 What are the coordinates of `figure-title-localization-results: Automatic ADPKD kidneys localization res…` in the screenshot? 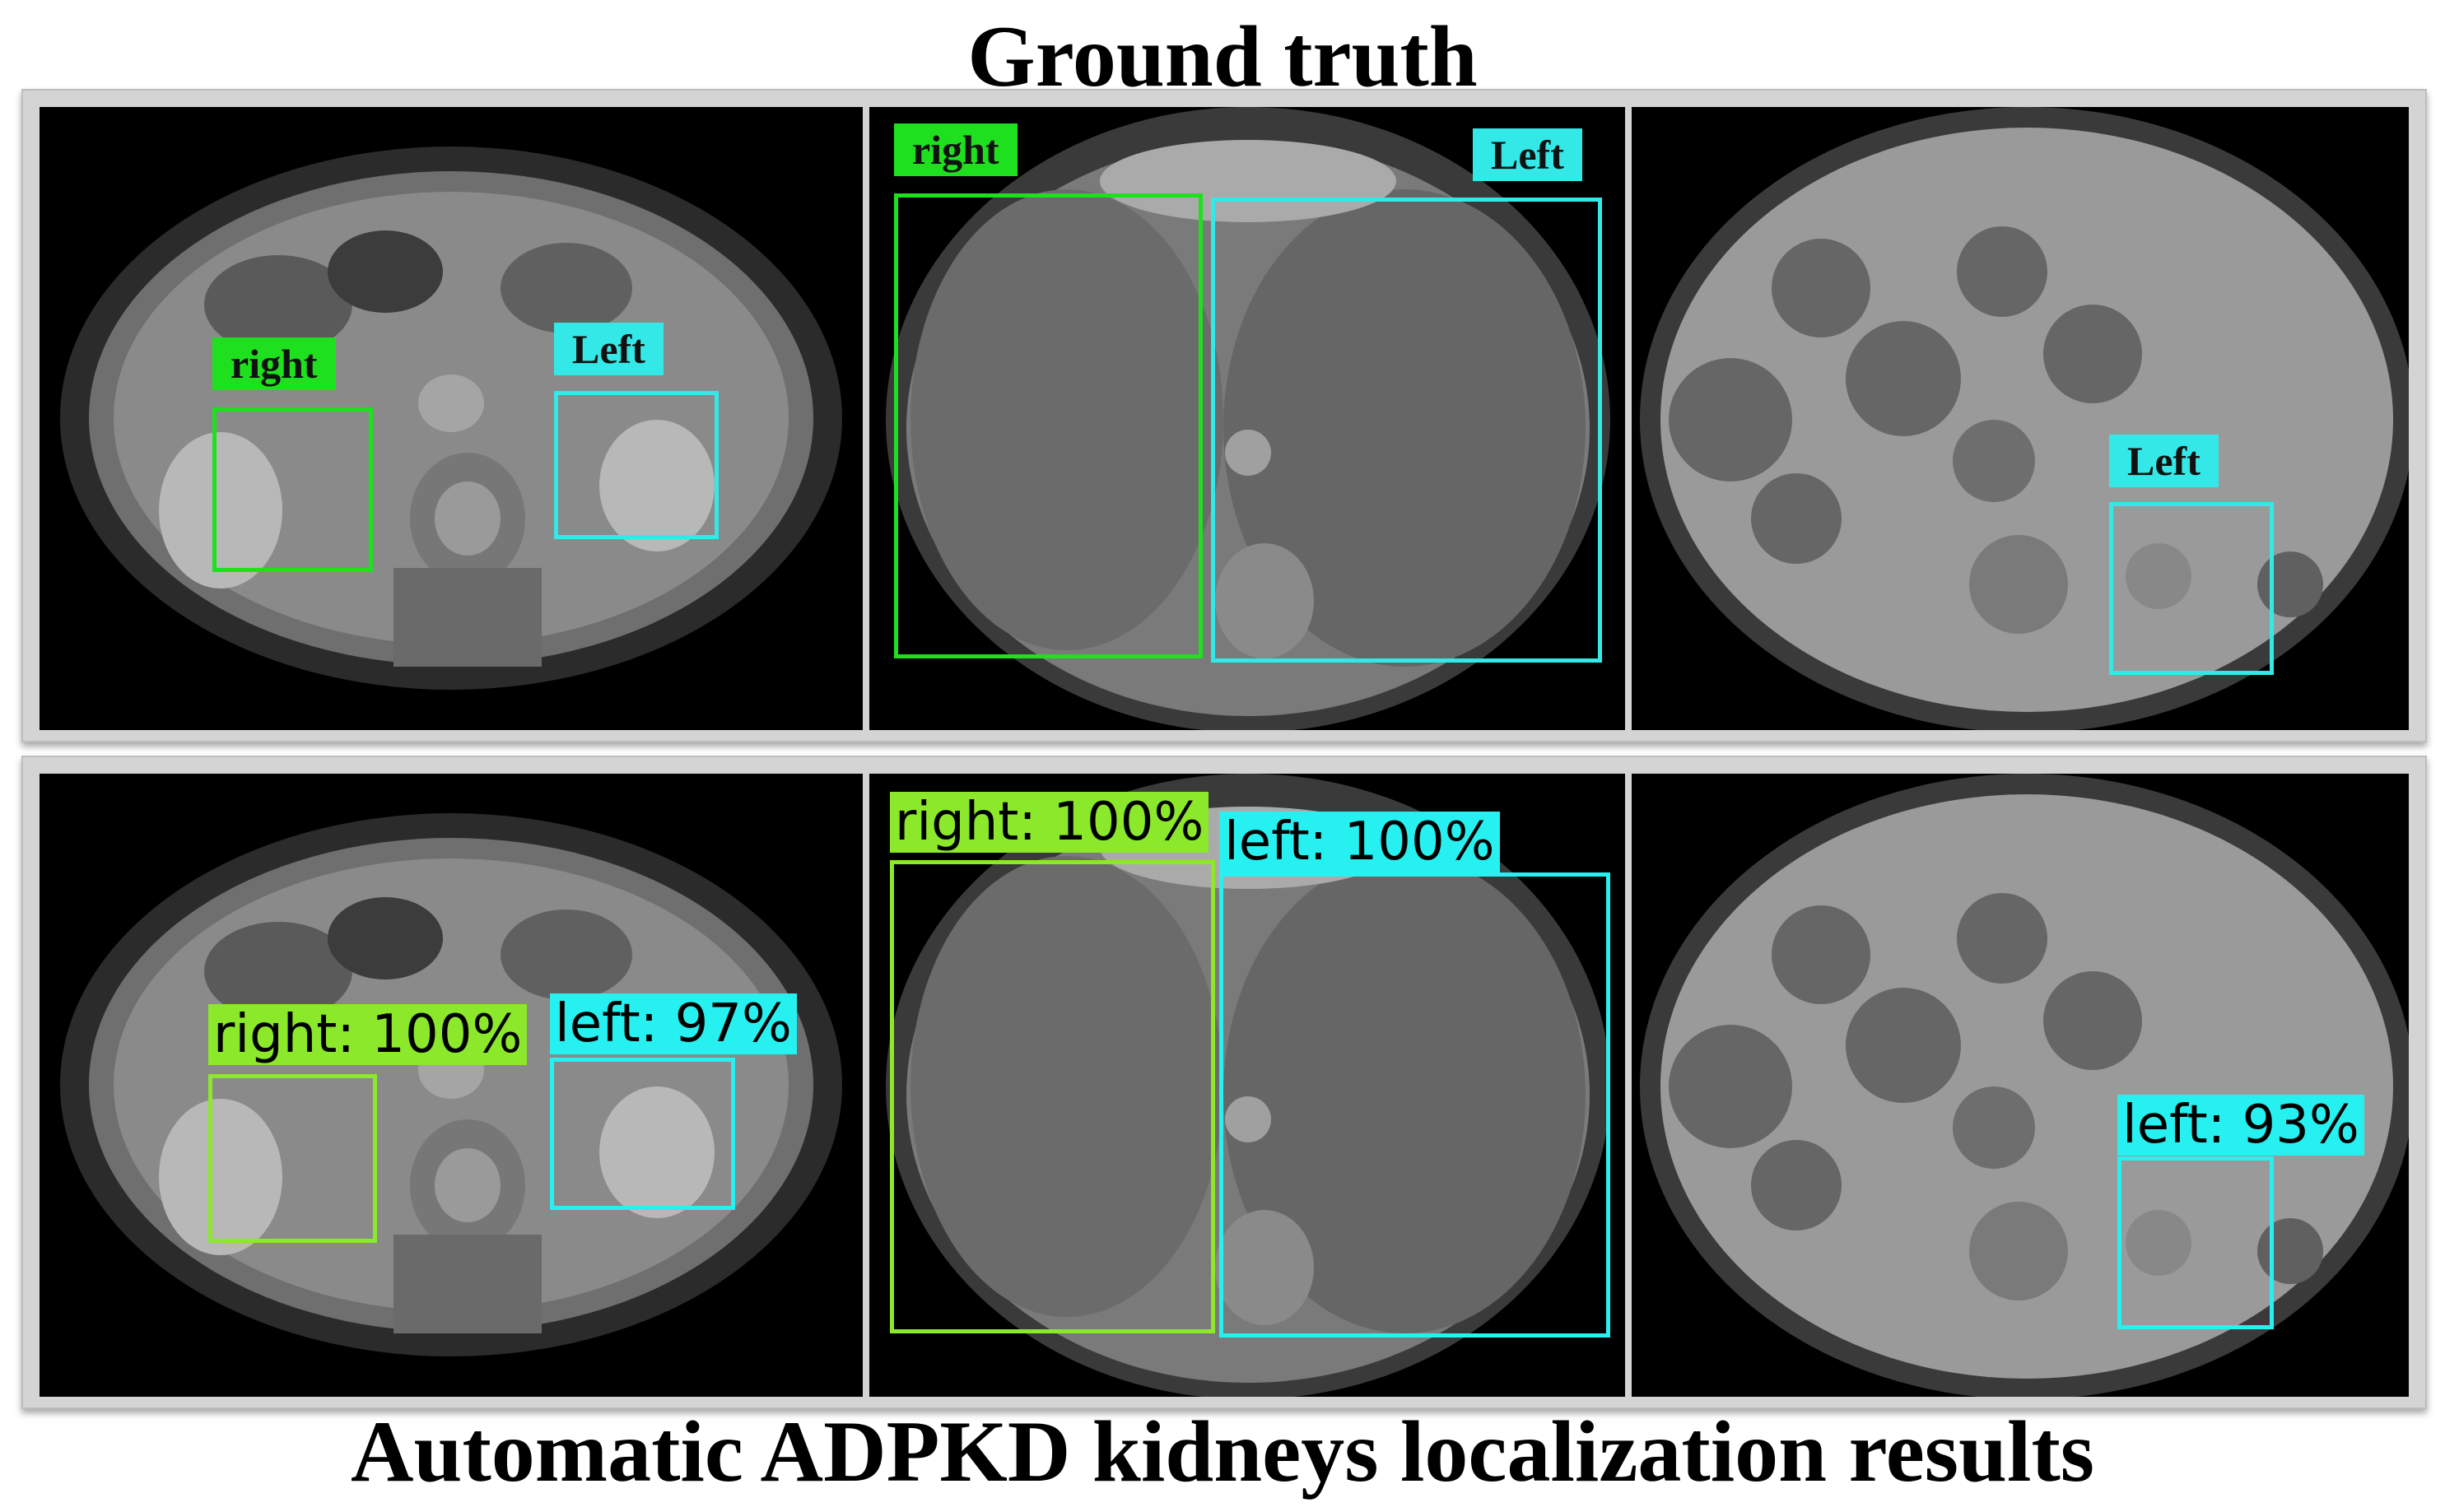 It's located at (1222, 1451).